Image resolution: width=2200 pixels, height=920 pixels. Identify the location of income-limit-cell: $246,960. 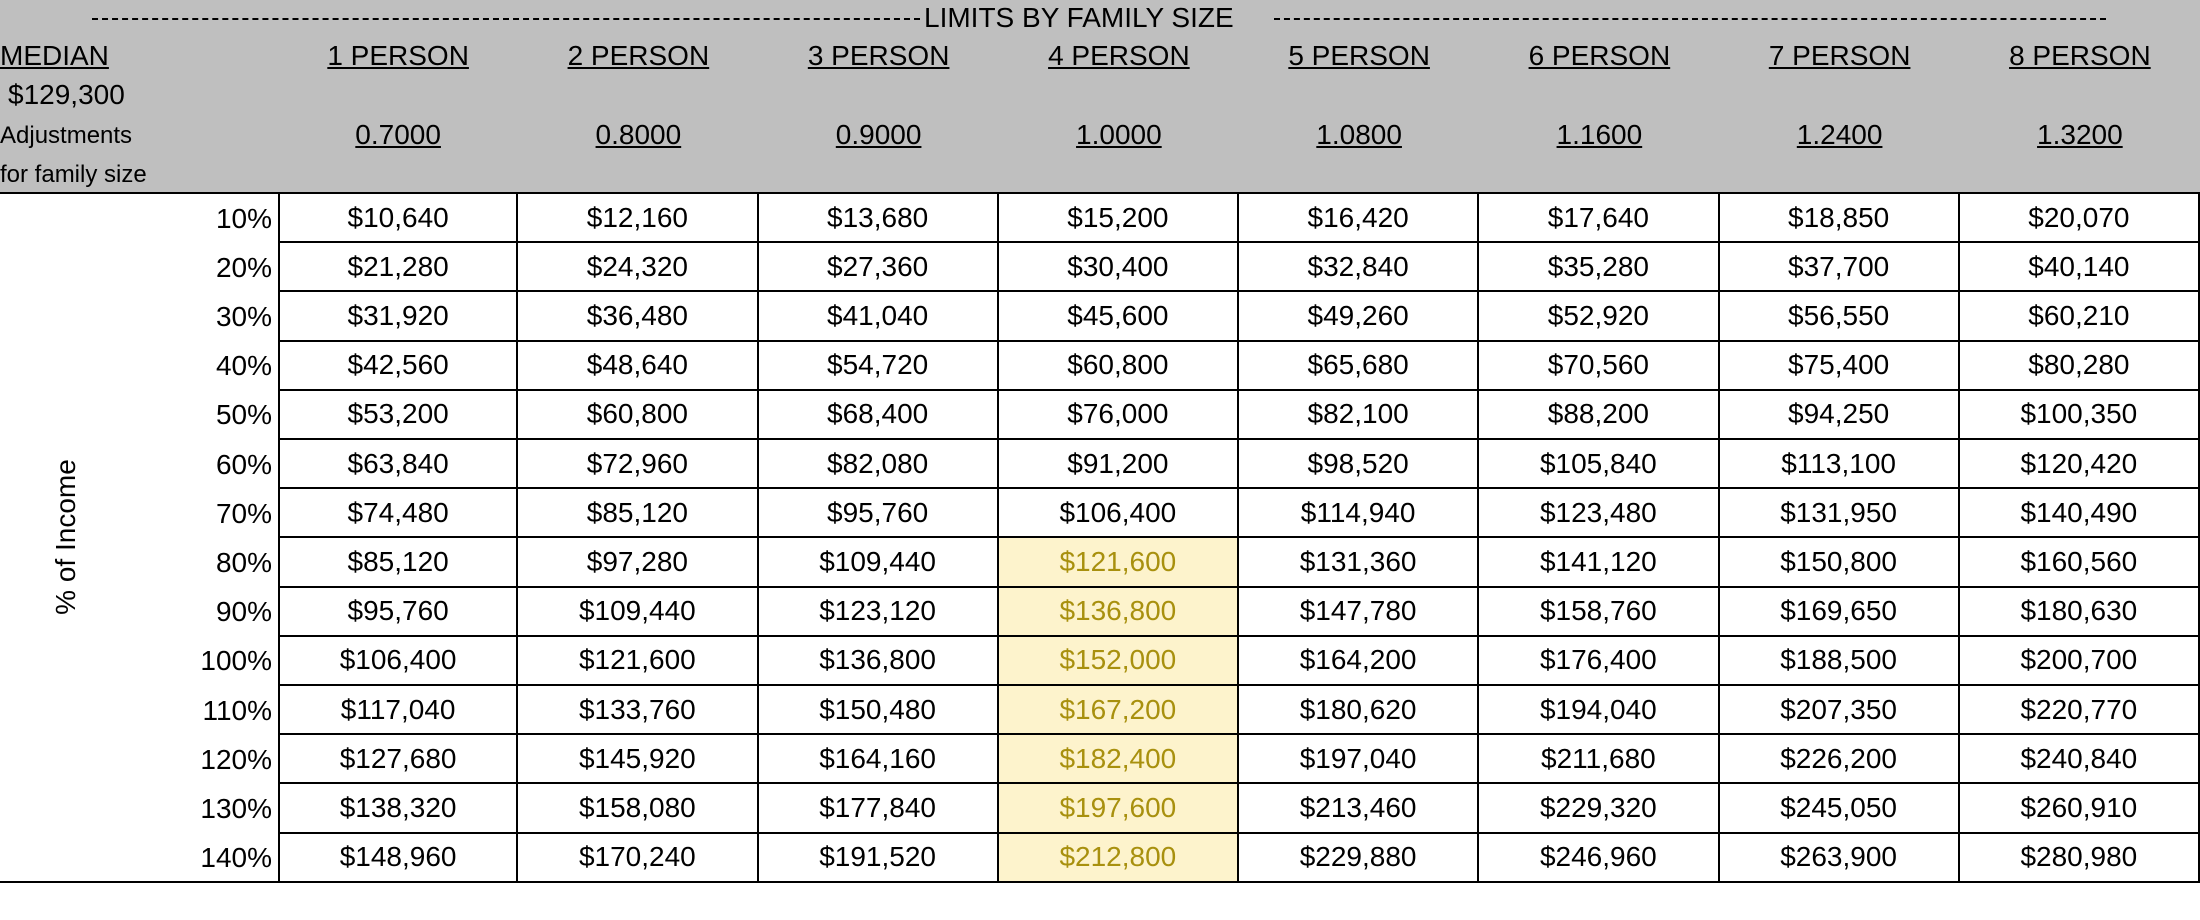
(1599, 858).